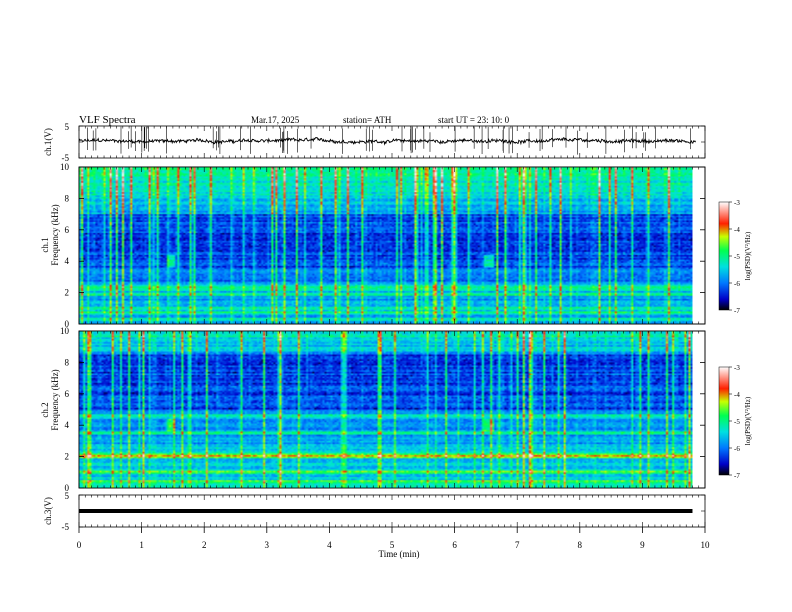 The width and height of the screenshot is (792, 612). I want to click on spec1-ytick-label: 6, so click(67, 230).